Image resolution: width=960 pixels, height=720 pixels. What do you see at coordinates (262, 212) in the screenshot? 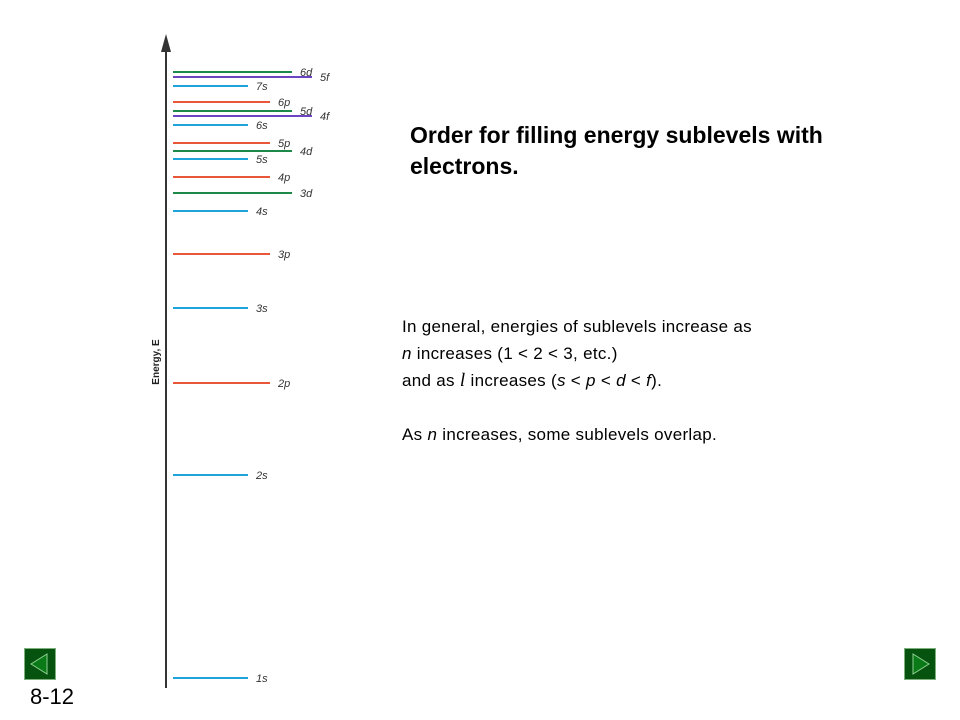
I see `sublevel-label-4s: 4s` at bounding box center [262, 212].